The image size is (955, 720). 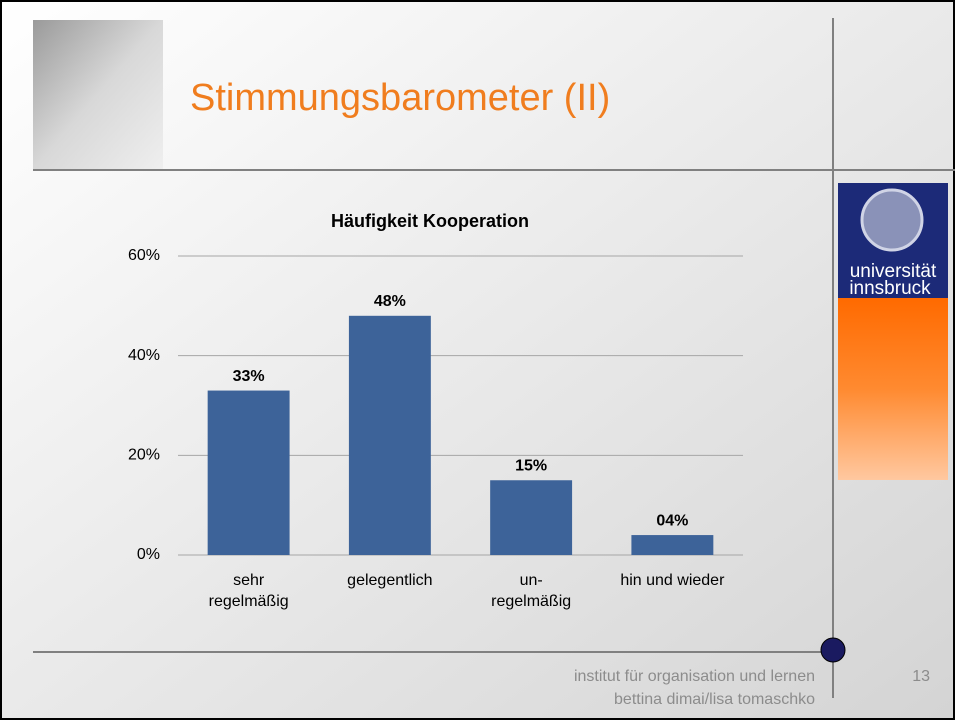 I want to click on x-tick-label: gelegentlich, so click(x=389, y=580).